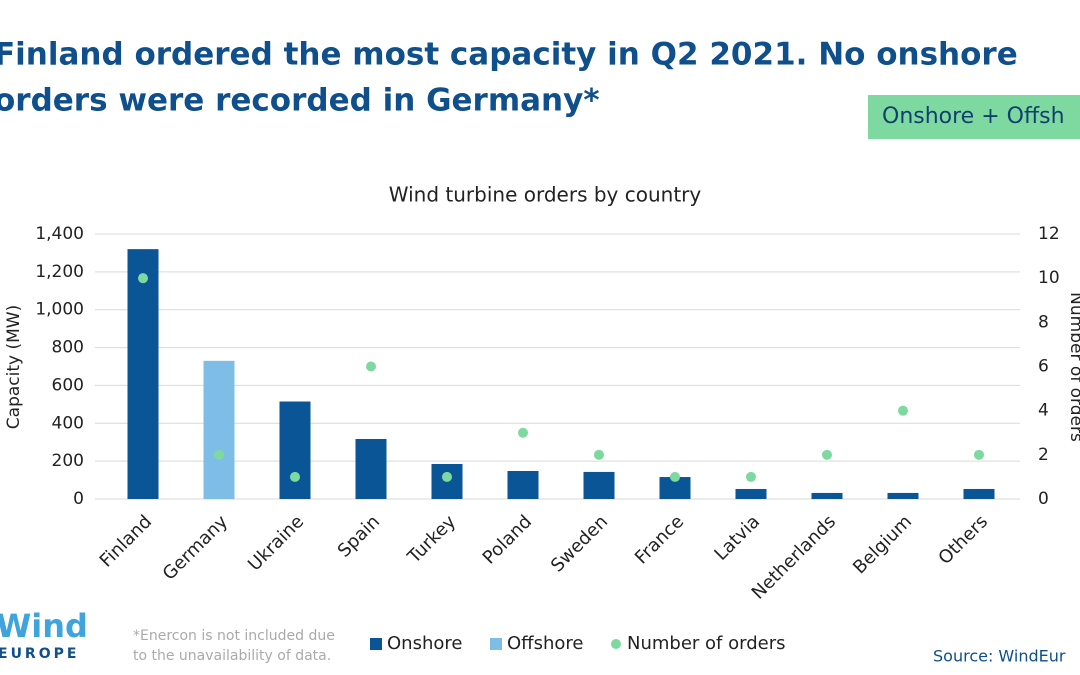 This screenshot has height=675, width=1080. Describe the element at coordinates (1043, 499) in the screenshot. I see `y2-tick-label: 0` at that location.